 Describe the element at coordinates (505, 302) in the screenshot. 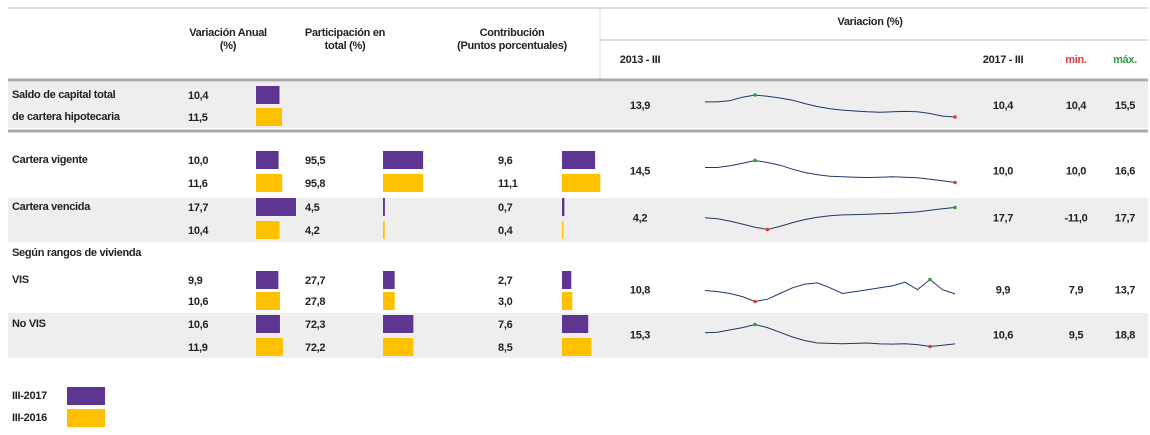

I see `cell-value: 3,0` at that location.